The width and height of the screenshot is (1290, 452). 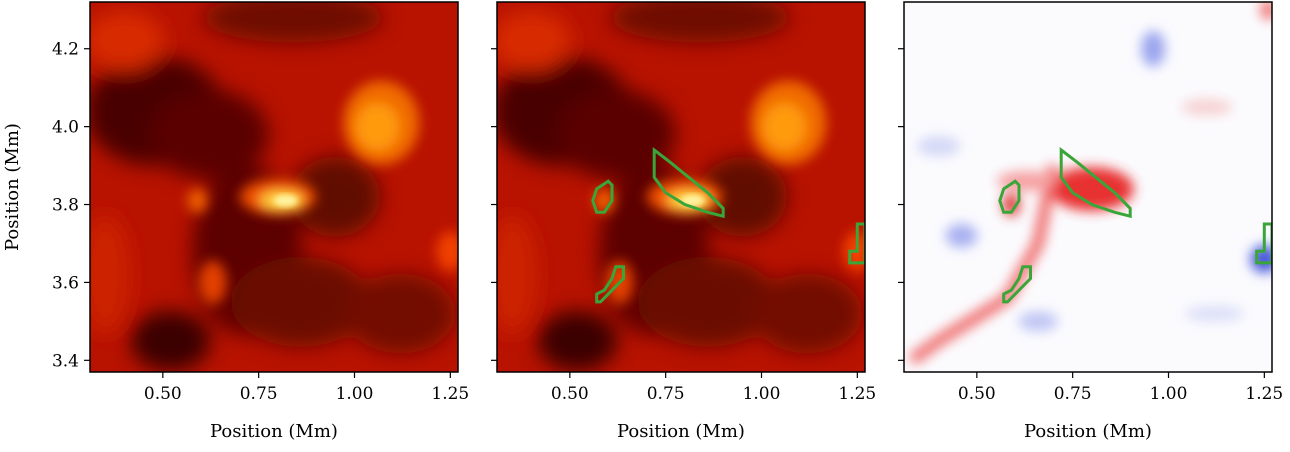 What do you see at coordinates (12, 187) in the screenshot?
I see `y-axis-label: Position (Mm)` at bounding box center [12, 187].